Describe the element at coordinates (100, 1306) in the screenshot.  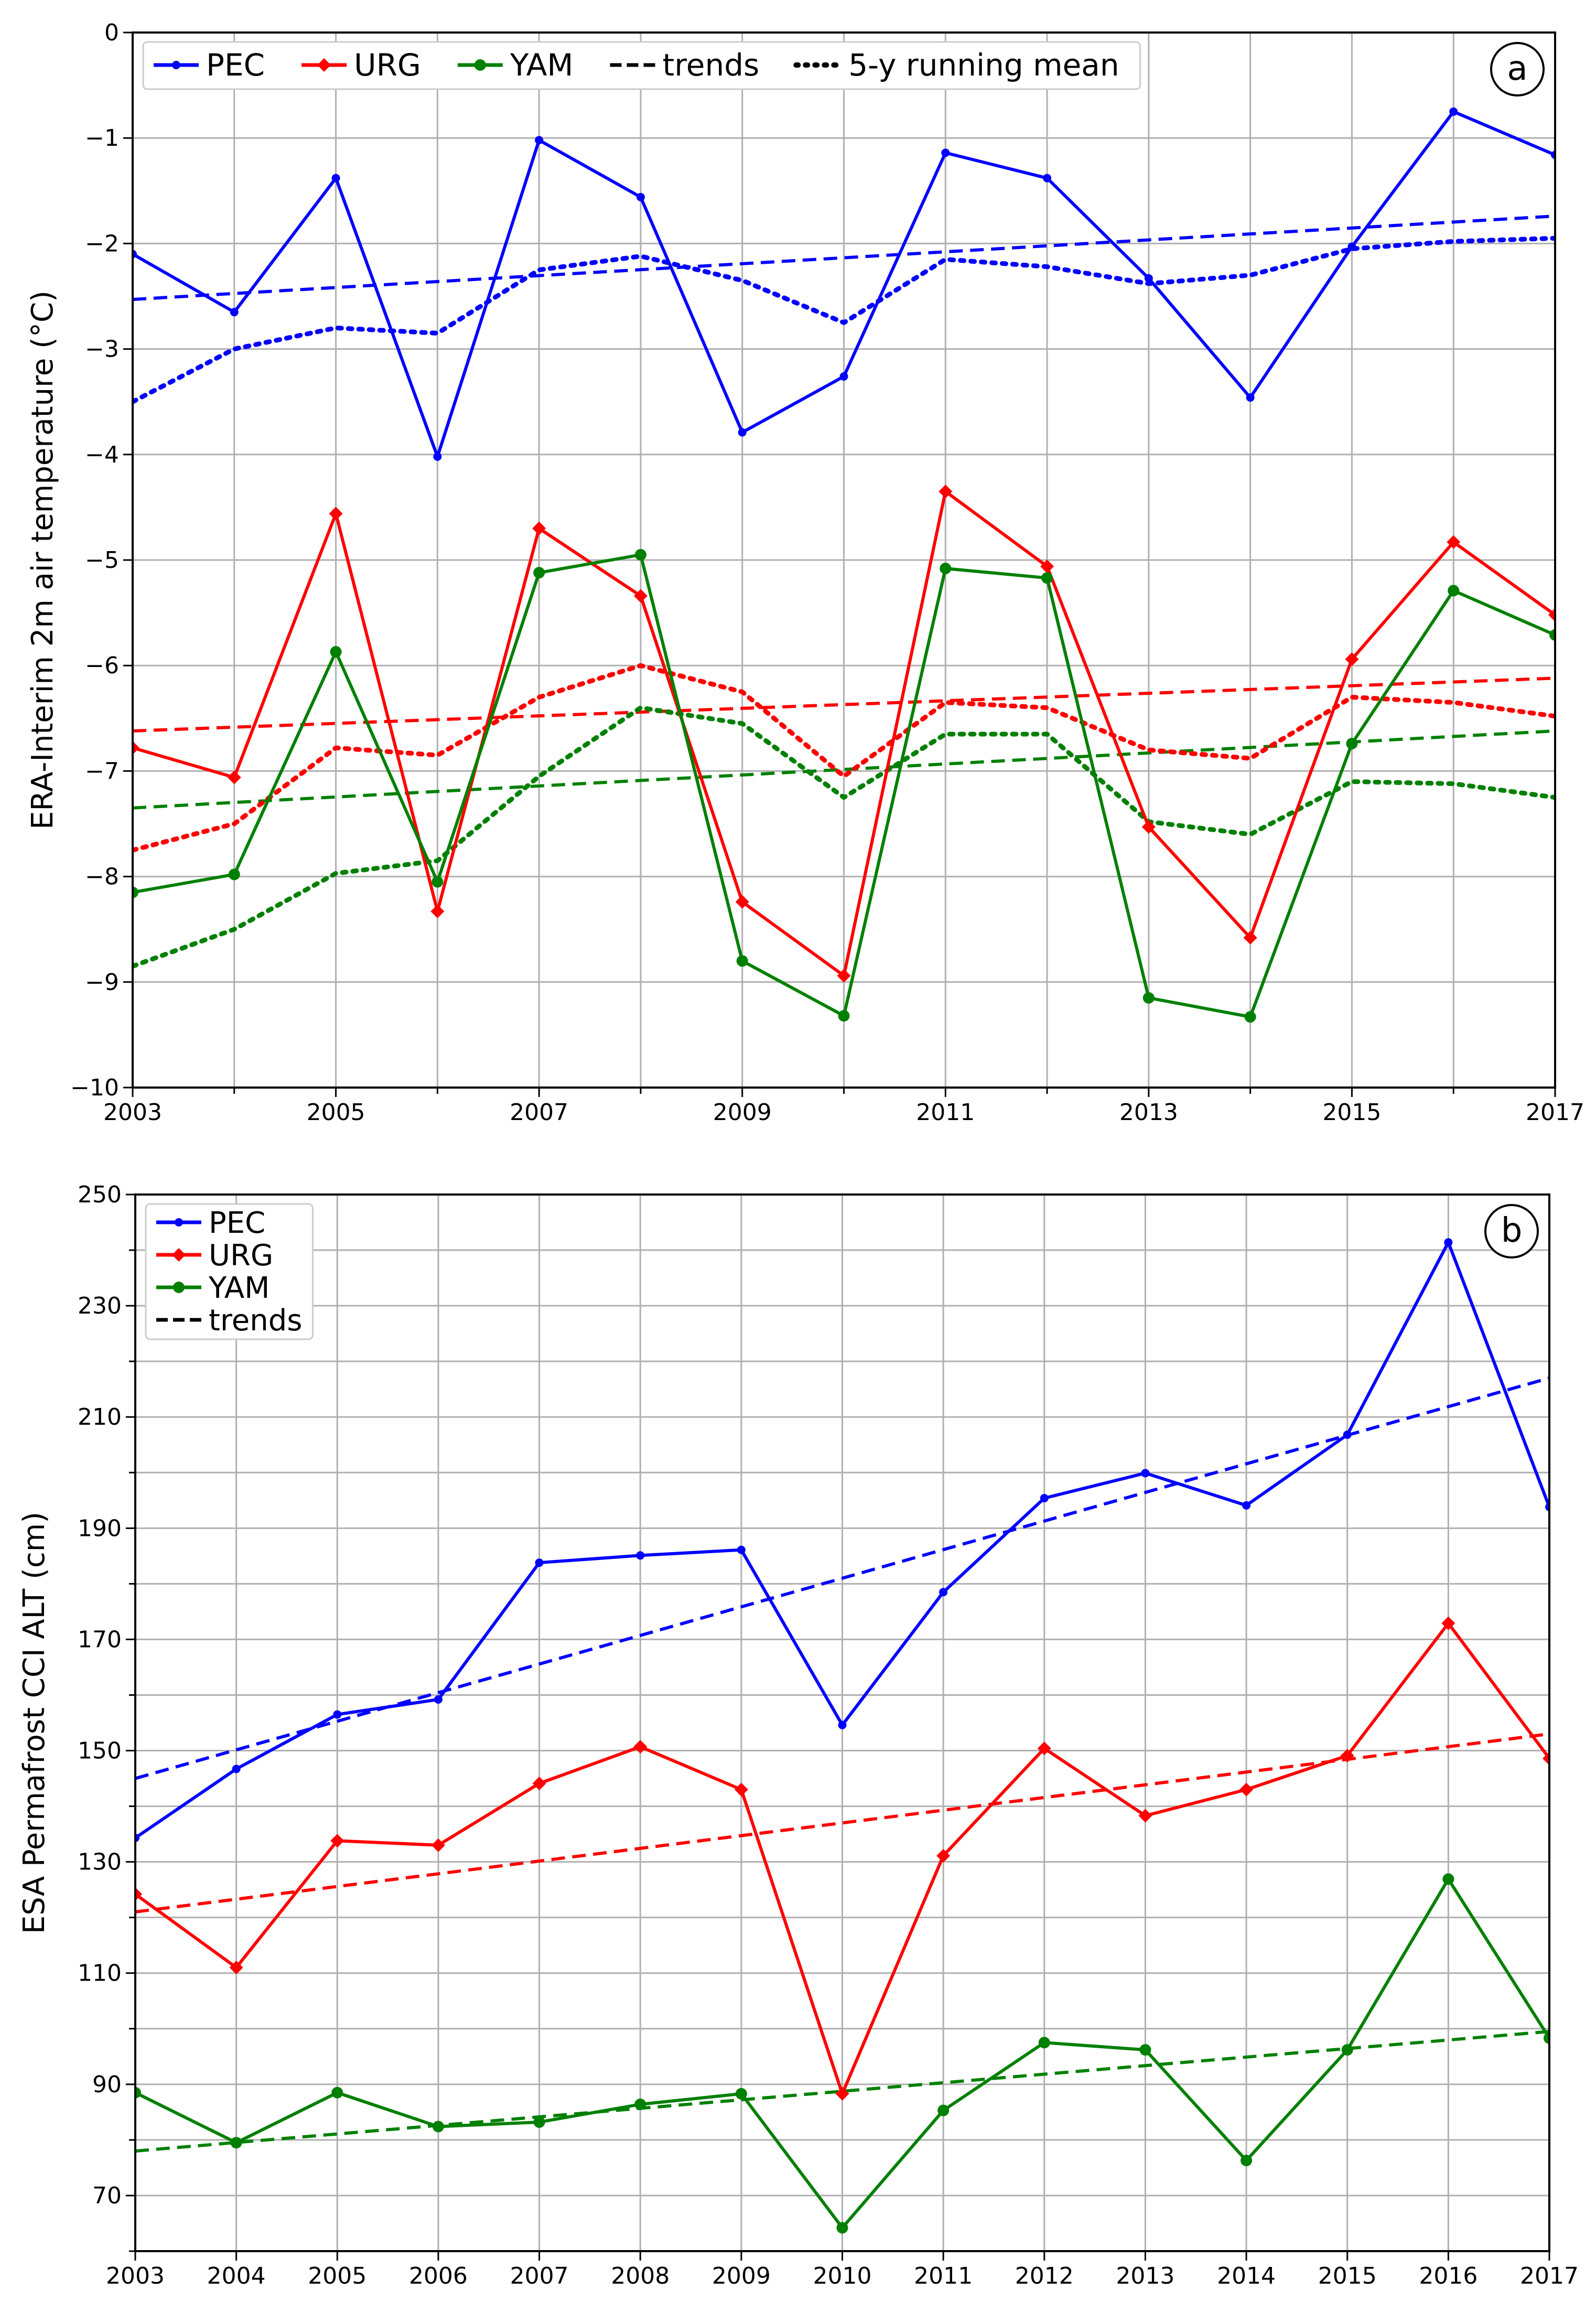
I see `y-tick-label: 230` at that location.